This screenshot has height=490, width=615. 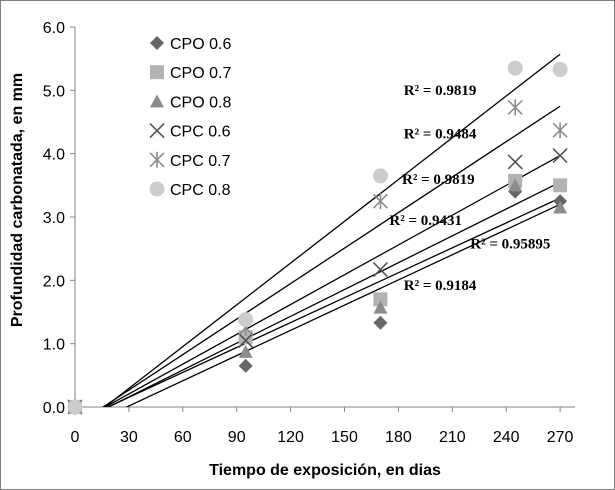 I want to click on x-tick-label: 180, so click(x=398, y=437).